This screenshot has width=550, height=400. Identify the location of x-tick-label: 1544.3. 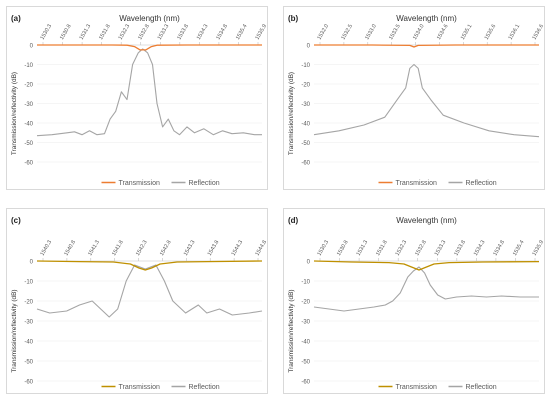
(238, 248).